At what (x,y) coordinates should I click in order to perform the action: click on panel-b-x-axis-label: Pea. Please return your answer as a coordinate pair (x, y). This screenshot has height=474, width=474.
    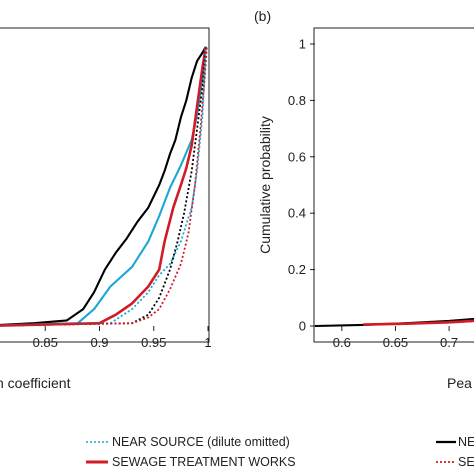
    Looking at the image, I should click on (459, 383).